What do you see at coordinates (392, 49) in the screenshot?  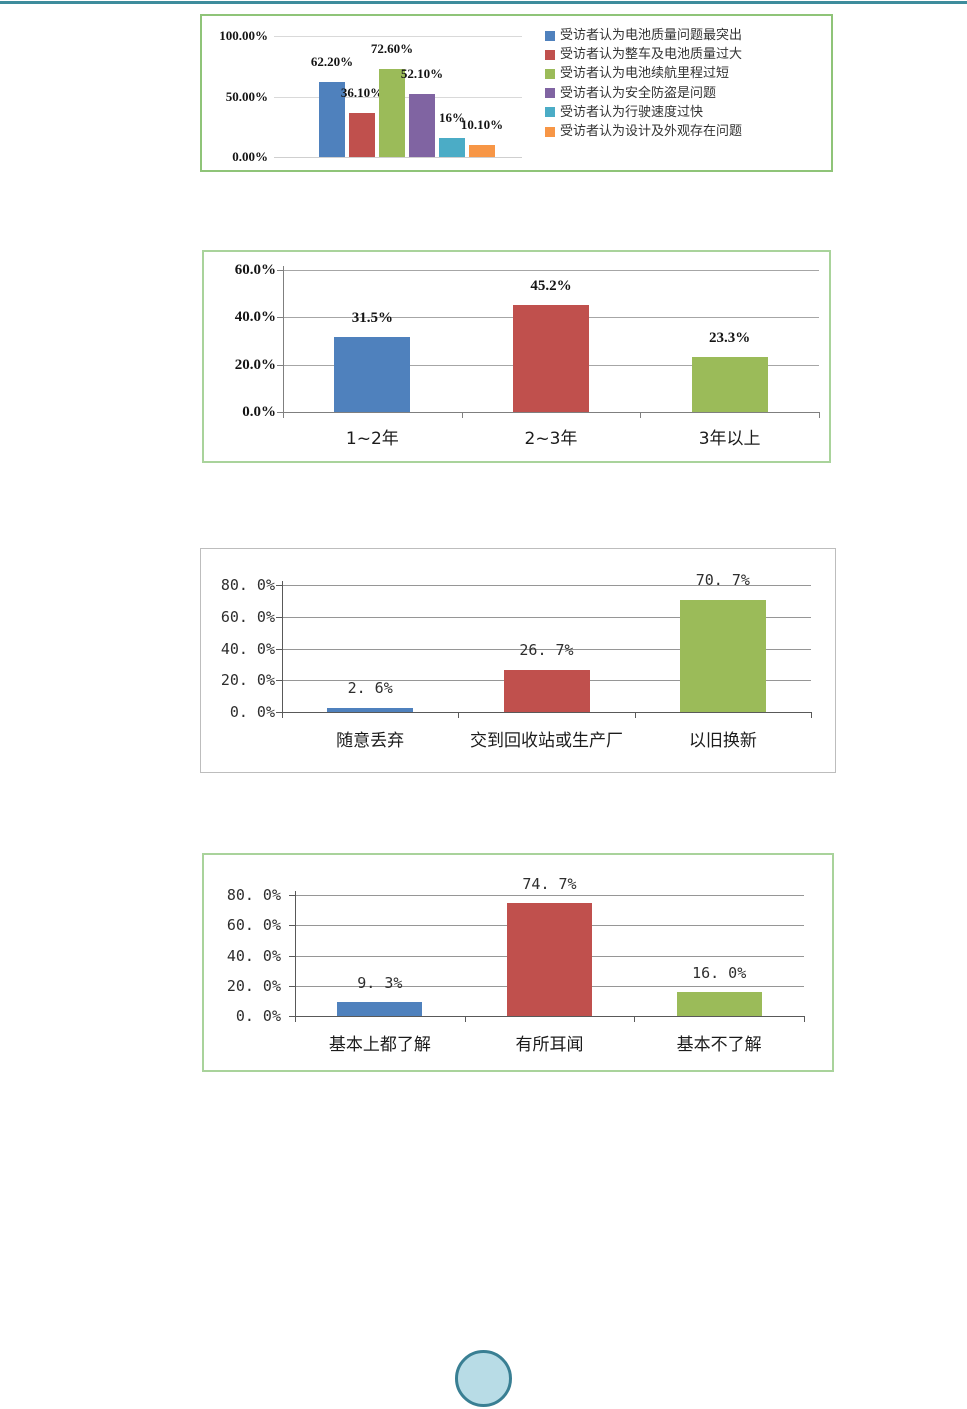 I see `bar-value-label: 72.60%` at bounding box center [392, 49].